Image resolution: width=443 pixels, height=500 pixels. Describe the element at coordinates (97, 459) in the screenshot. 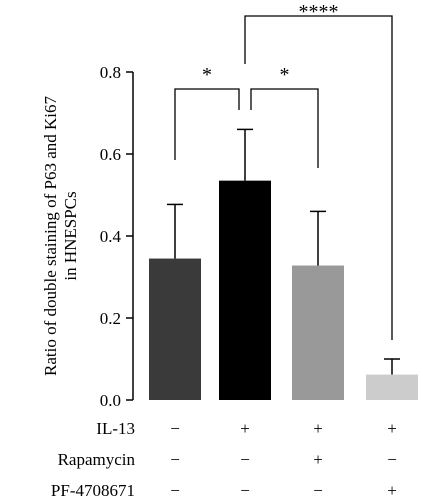

I see `condition-label: Rapamycin` at that location.